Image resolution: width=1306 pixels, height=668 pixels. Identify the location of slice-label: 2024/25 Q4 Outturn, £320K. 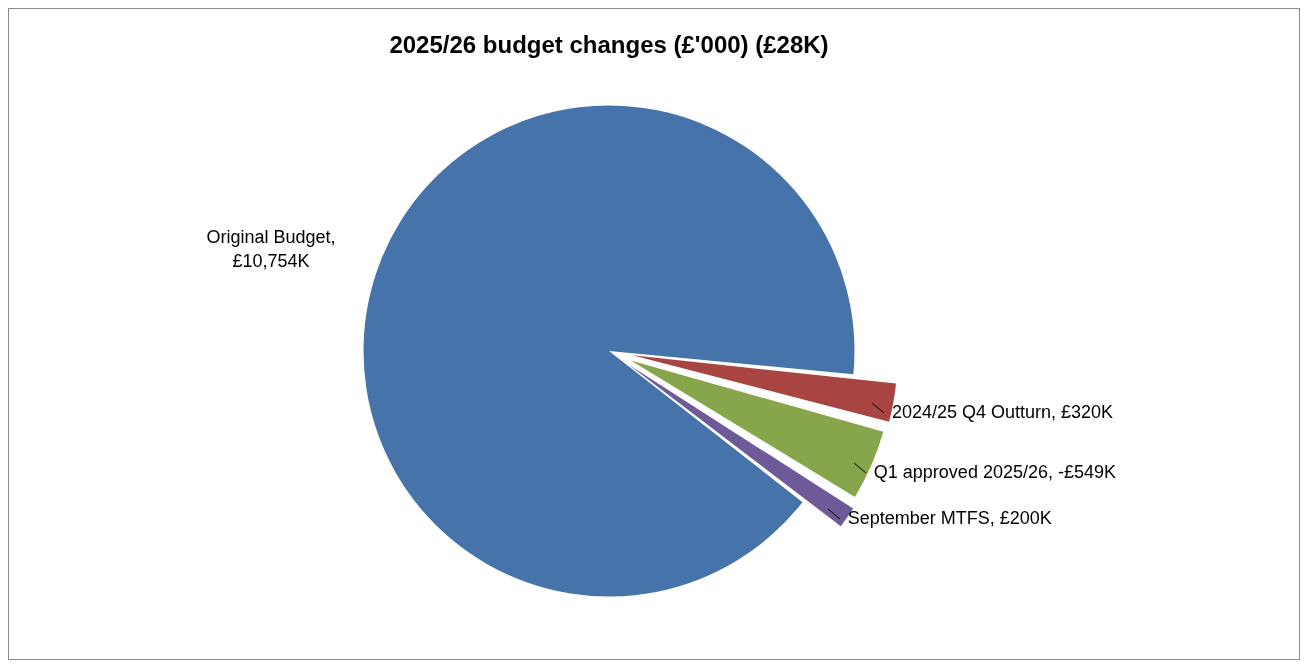
(1002, 412).